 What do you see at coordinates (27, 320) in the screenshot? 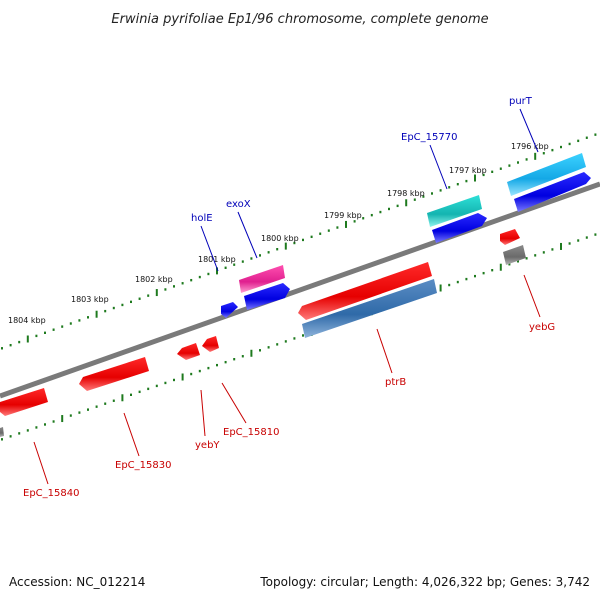
I see `scale-label-1804: 1804 kbp` at bounding box center [27, 320].